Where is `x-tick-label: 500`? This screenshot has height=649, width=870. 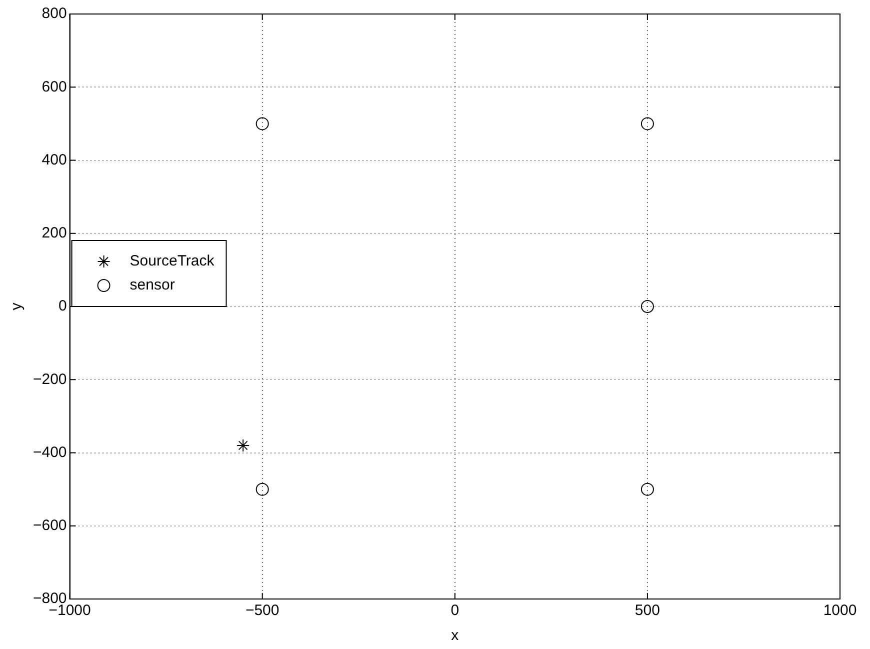
x-tick-label: 500 is located at coordinates (647, 611).